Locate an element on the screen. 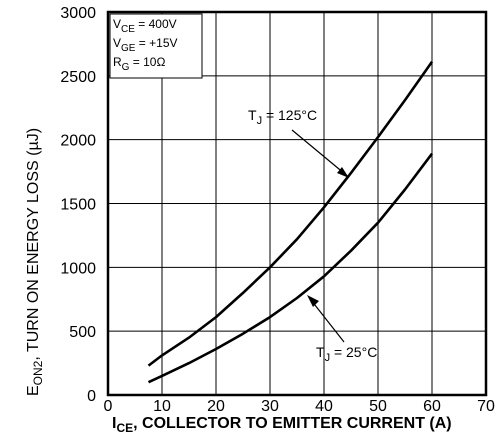  x-axis-label-sub: CE is located at coordinates (124, 428).